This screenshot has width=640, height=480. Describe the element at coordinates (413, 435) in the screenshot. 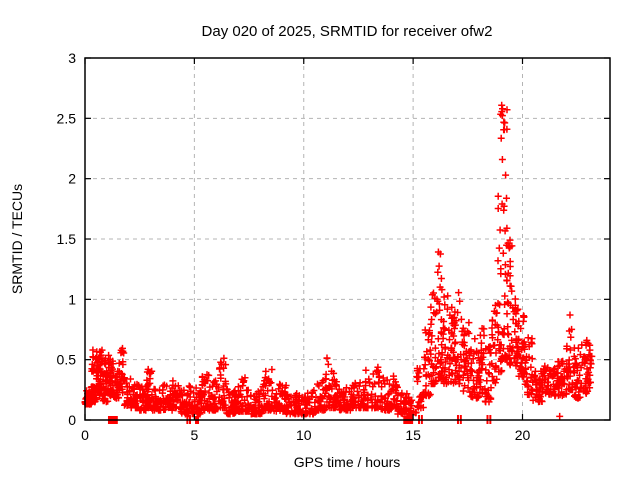

I see `x-tick-label: 15` at that location.